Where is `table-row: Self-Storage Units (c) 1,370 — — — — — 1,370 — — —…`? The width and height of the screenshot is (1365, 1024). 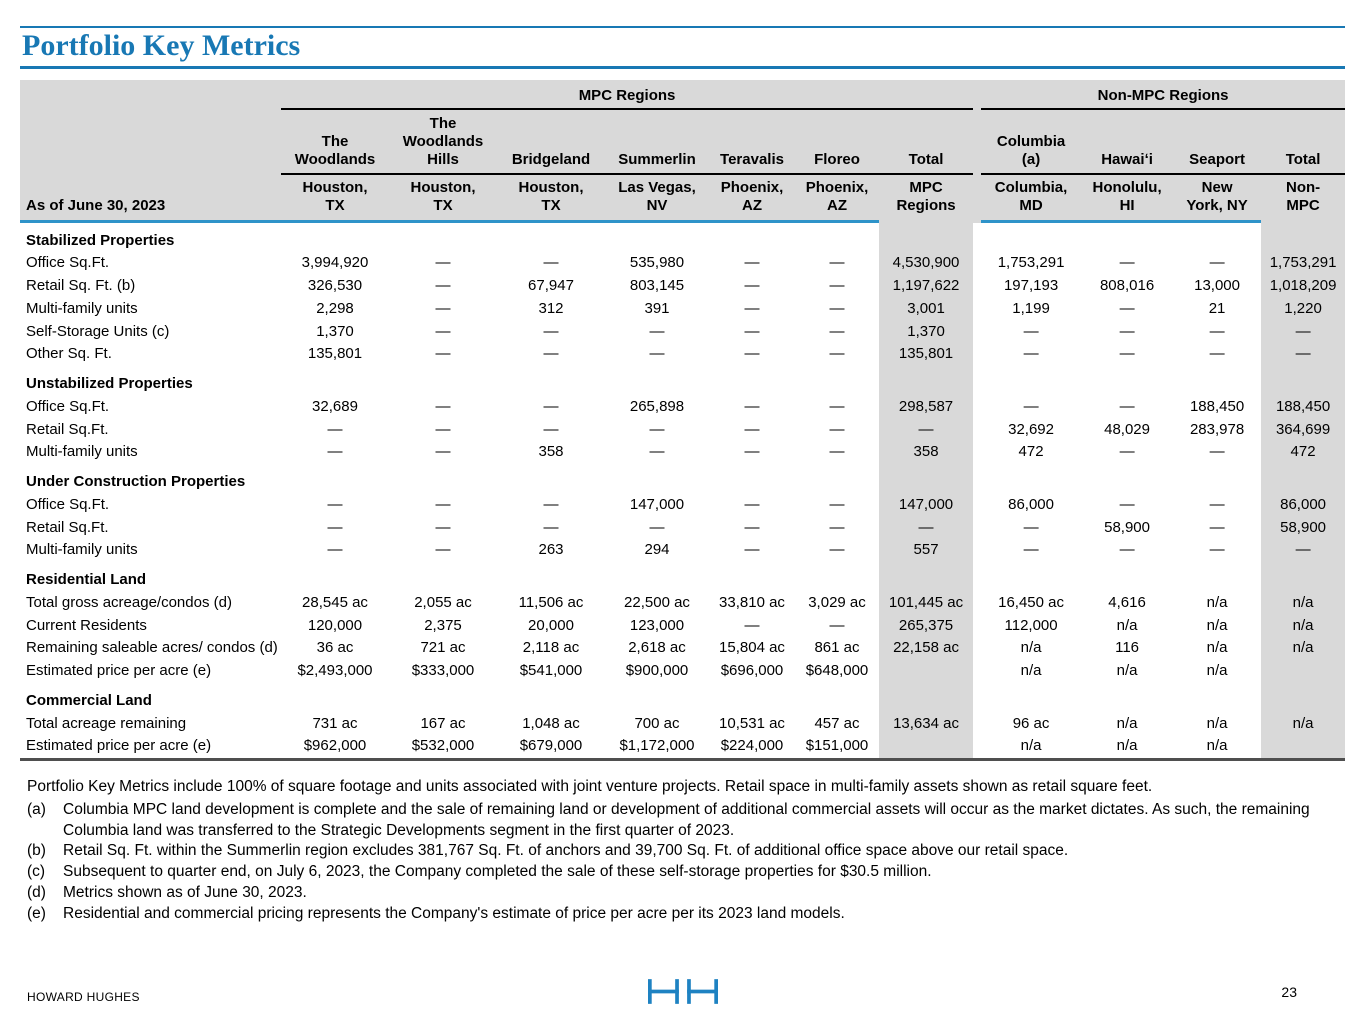 table-row: Self-Storage Units (c) 1,370 — — — — — 1,370 — — —… is located at coordinates (683, 332).